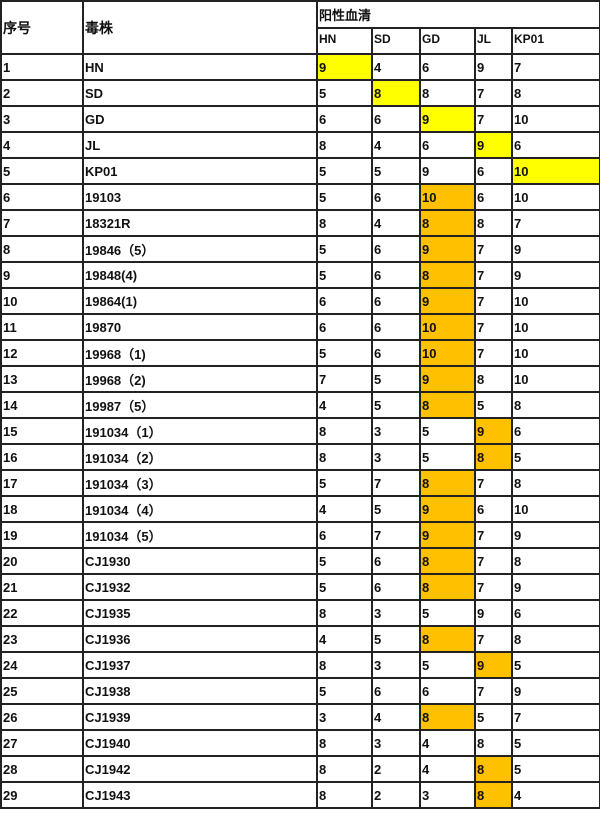  Describe the element at coordinates (42, 665) in the screenshot. I see `row-index: 24` at that location.